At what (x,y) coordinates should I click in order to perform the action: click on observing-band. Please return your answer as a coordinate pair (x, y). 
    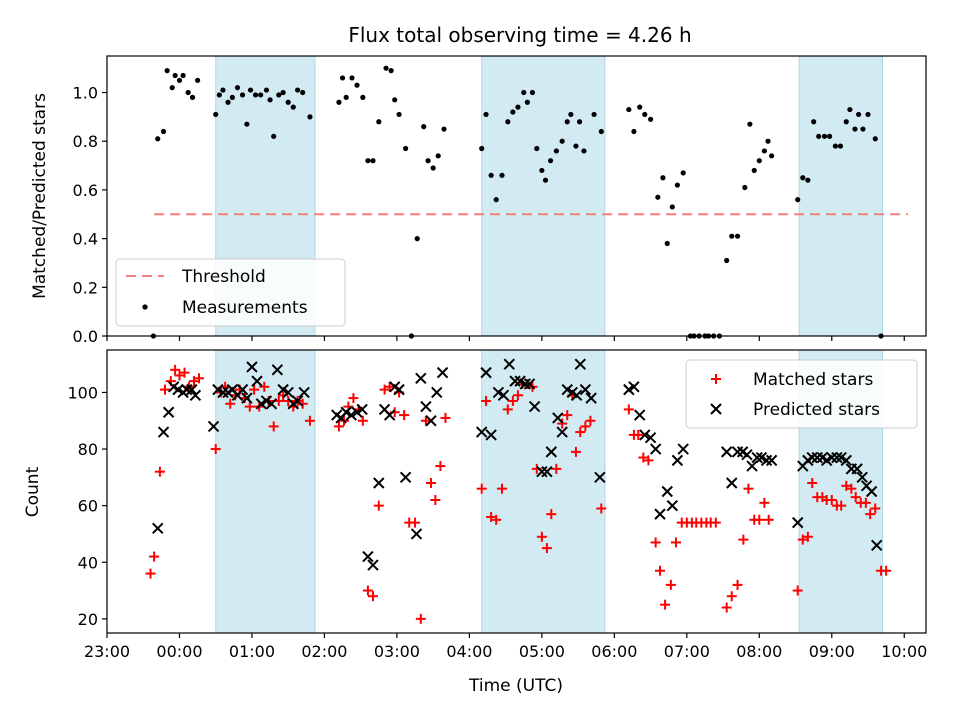
    Looking at the image, I should click on (543, 196).